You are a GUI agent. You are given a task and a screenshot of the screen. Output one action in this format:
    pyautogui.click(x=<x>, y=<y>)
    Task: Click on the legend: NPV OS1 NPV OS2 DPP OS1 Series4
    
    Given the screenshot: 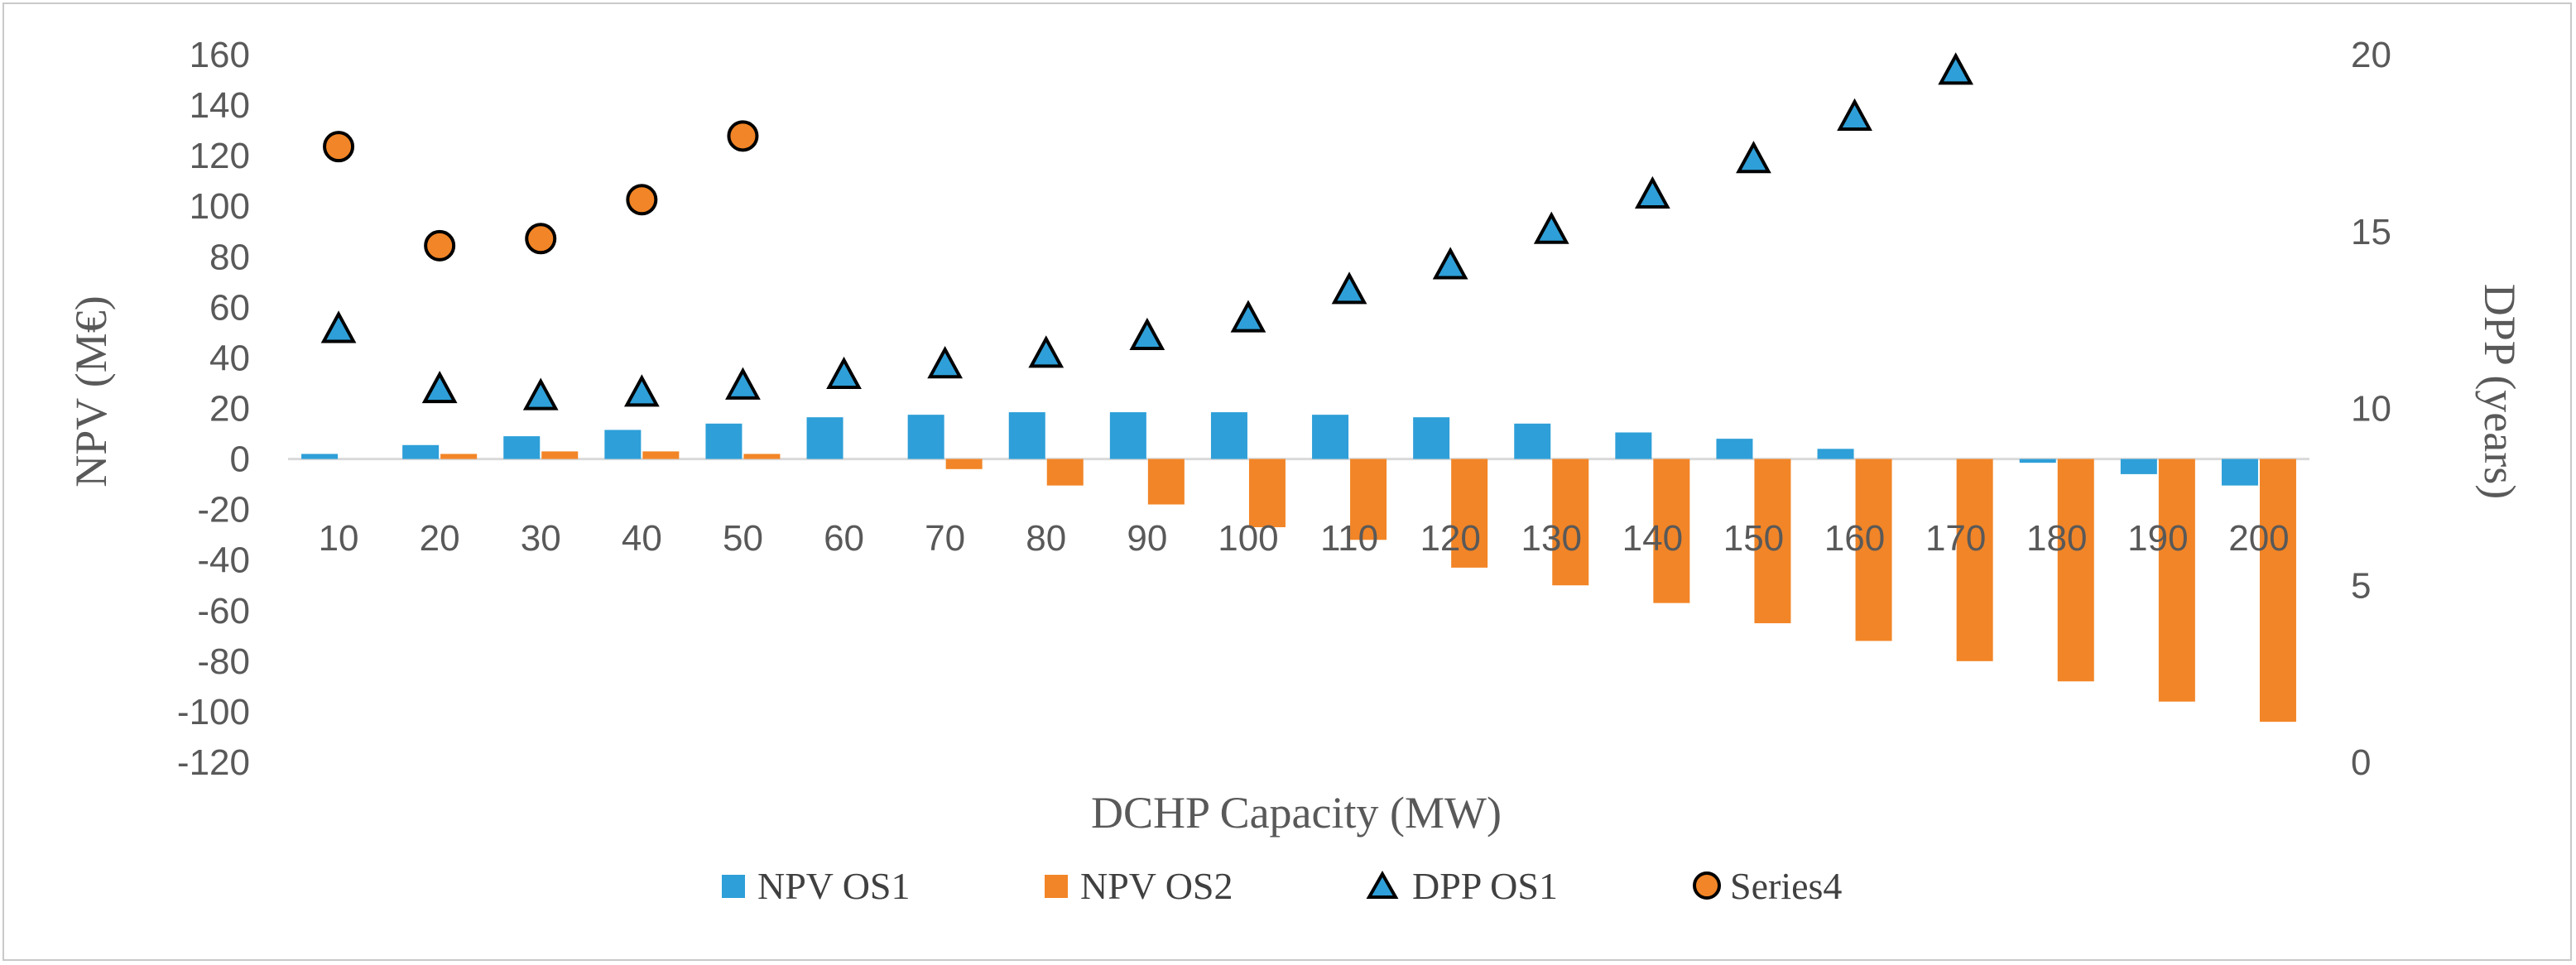 What is the action you would take?
    pyautogui.click(x=1282, y=886)
    